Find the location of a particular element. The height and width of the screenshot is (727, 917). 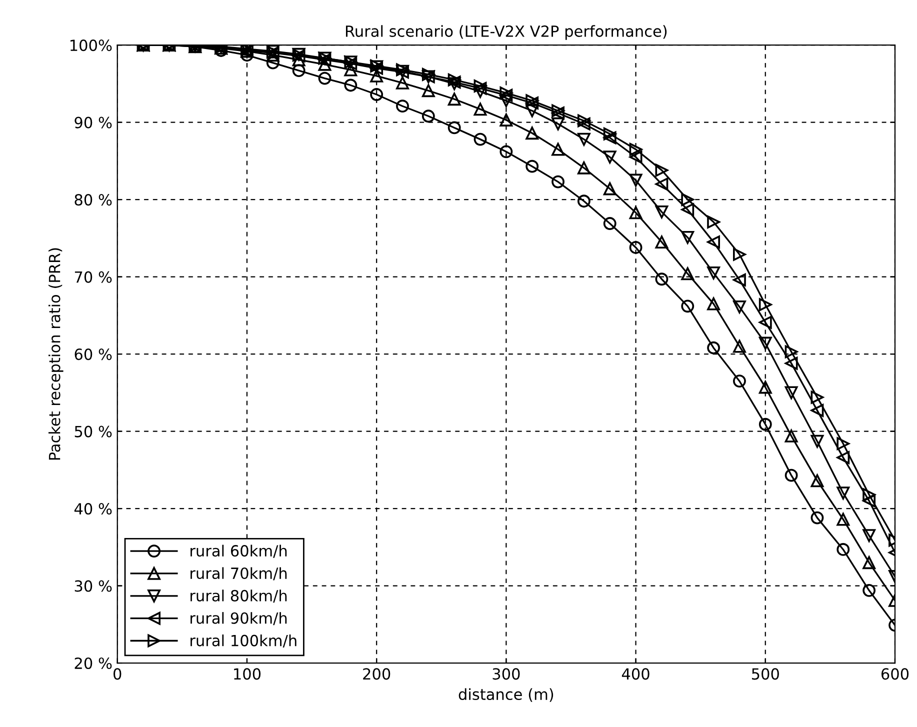

y-tick-label: 80 % is located at coordinates (93, 200).